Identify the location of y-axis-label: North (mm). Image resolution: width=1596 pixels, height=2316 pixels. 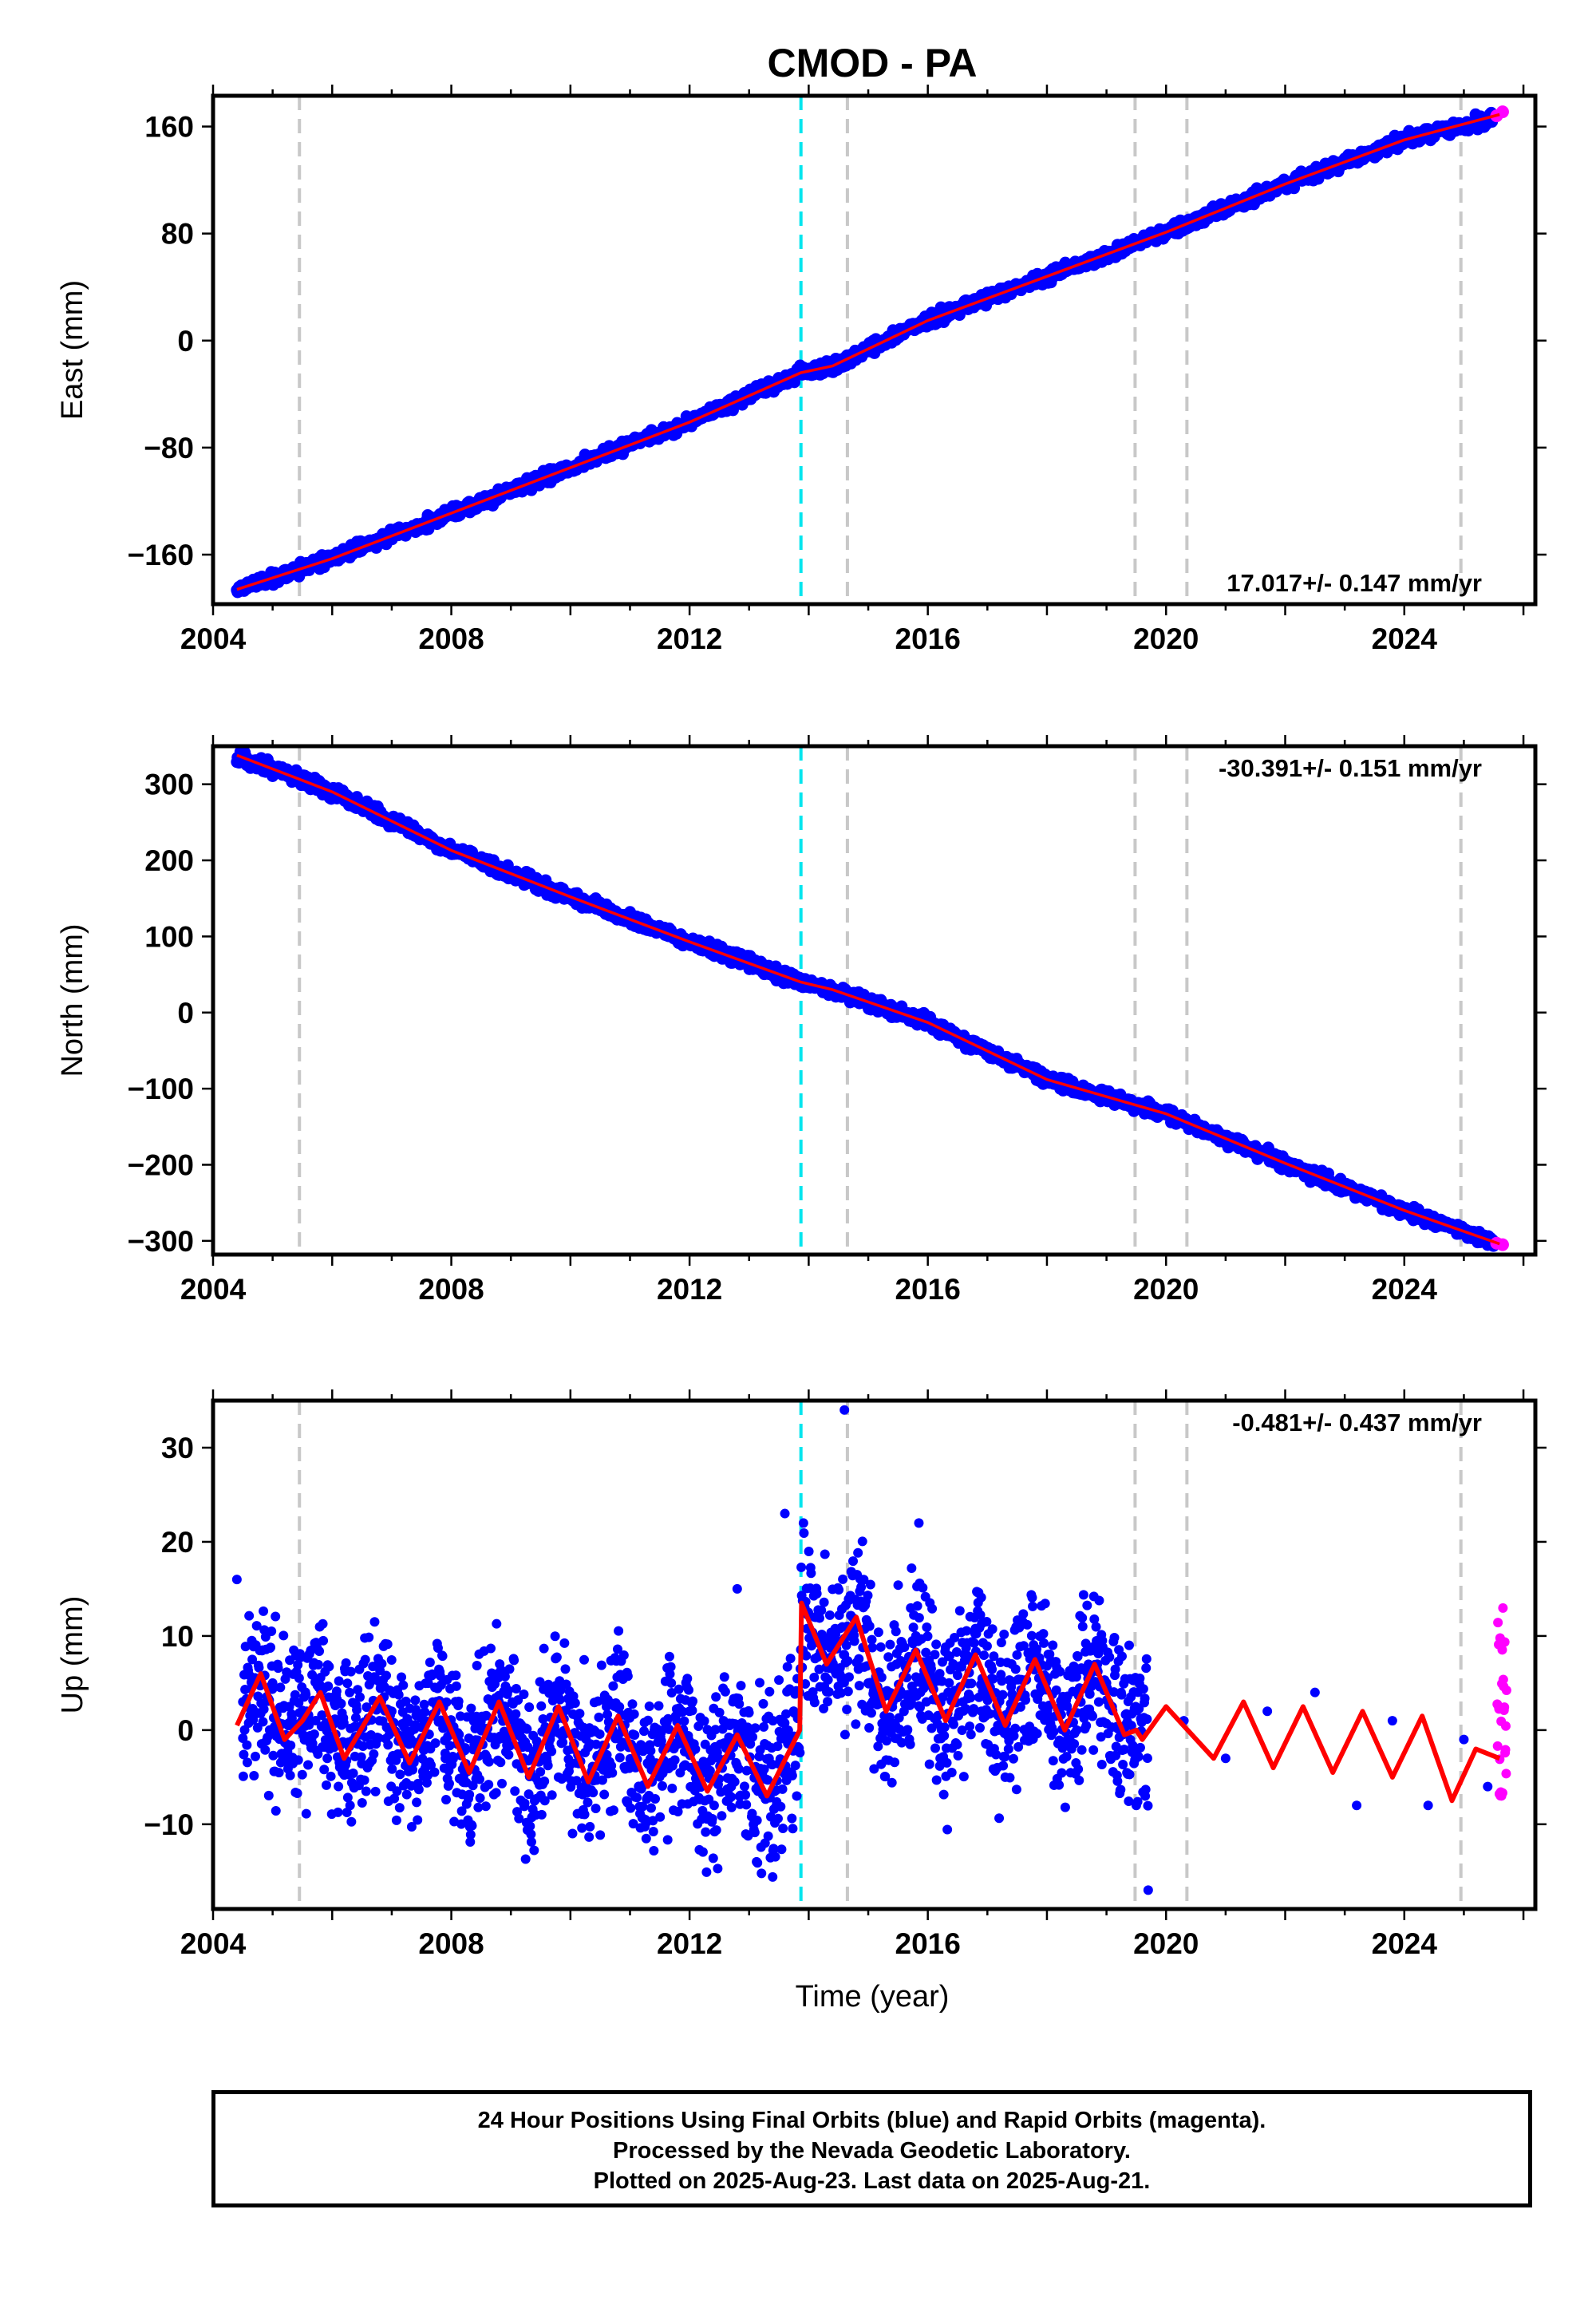
(72, 1000).